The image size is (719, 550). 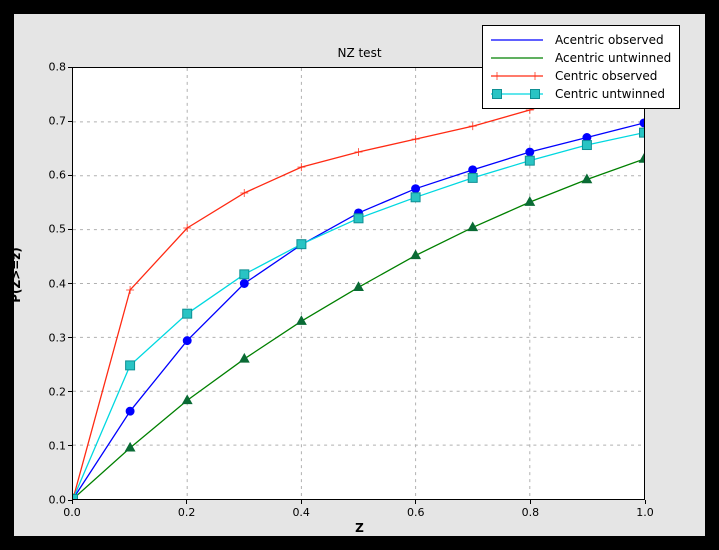 What do you see at coordinates (72, 512) in the screenshot?
I see `x-tick-label: 0.0` at bounding box center [72, 512].